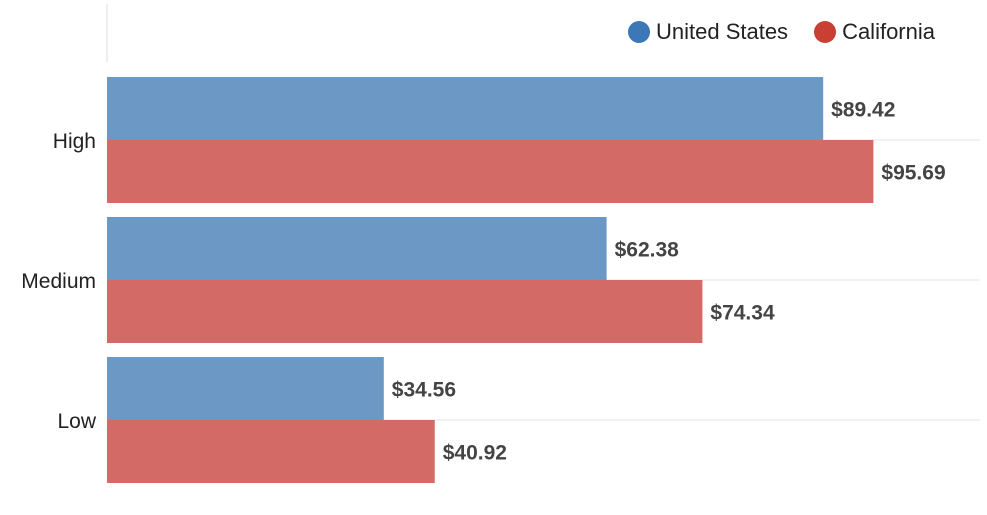 Image resolution: width=987 pixels, height=515 pixels. I want to click on data-label: $34.56, so click(424, 390).